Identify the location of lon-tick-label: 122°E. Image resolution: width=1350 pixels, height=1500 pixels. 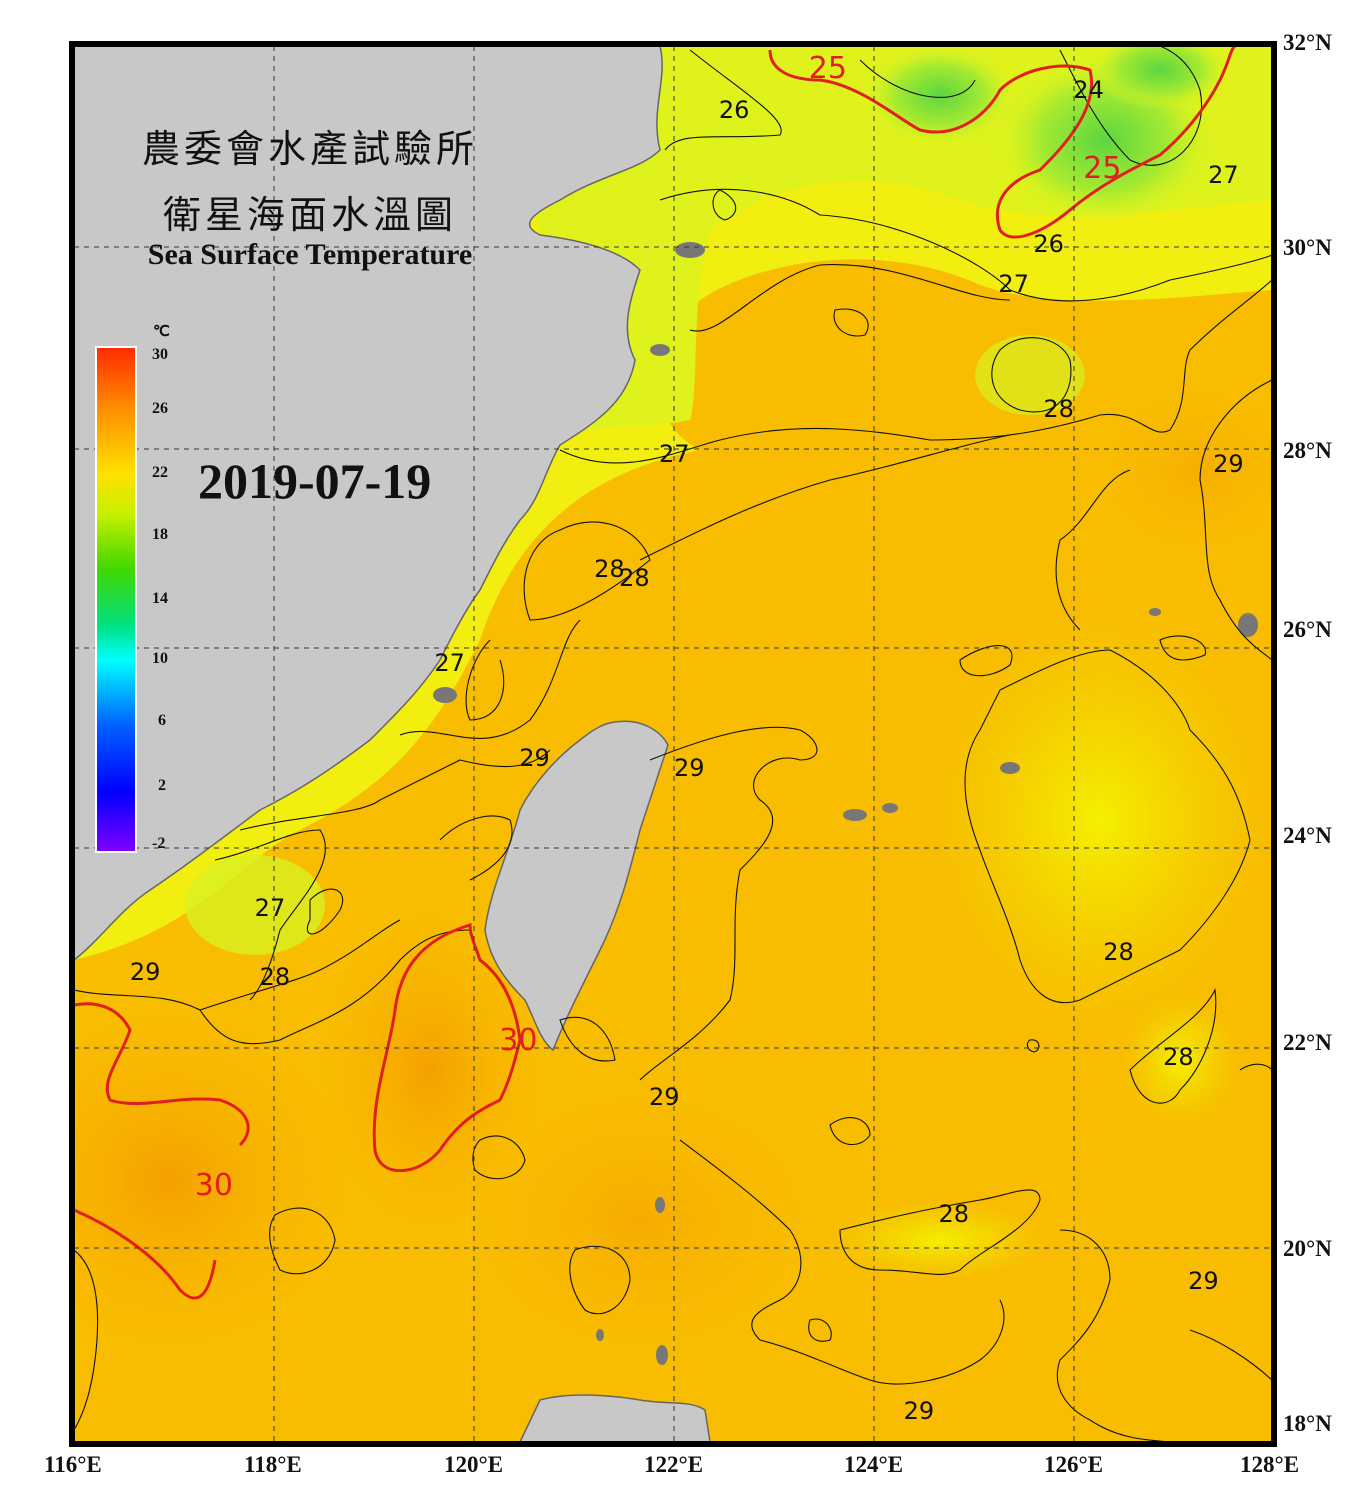
(674, 1464).